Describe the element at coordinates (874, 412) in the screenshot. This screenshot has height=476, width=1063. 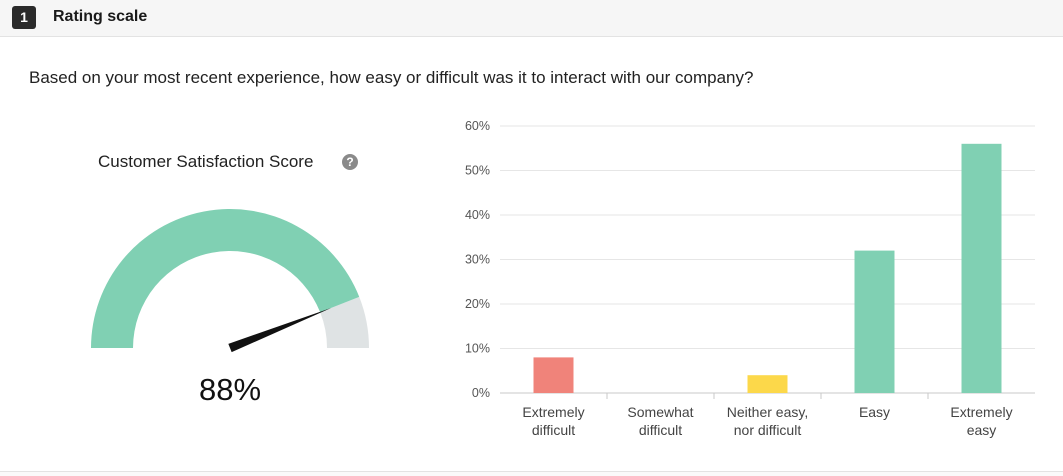
I see `x-tick-label: Easy` at that location.